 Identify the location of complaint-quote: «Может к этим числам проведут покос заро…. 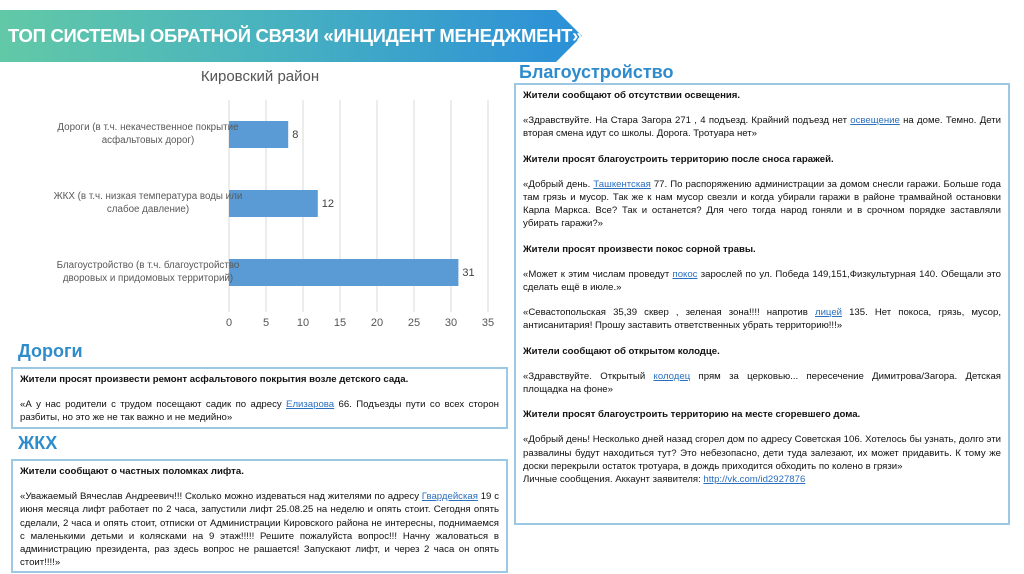
(762, 281).